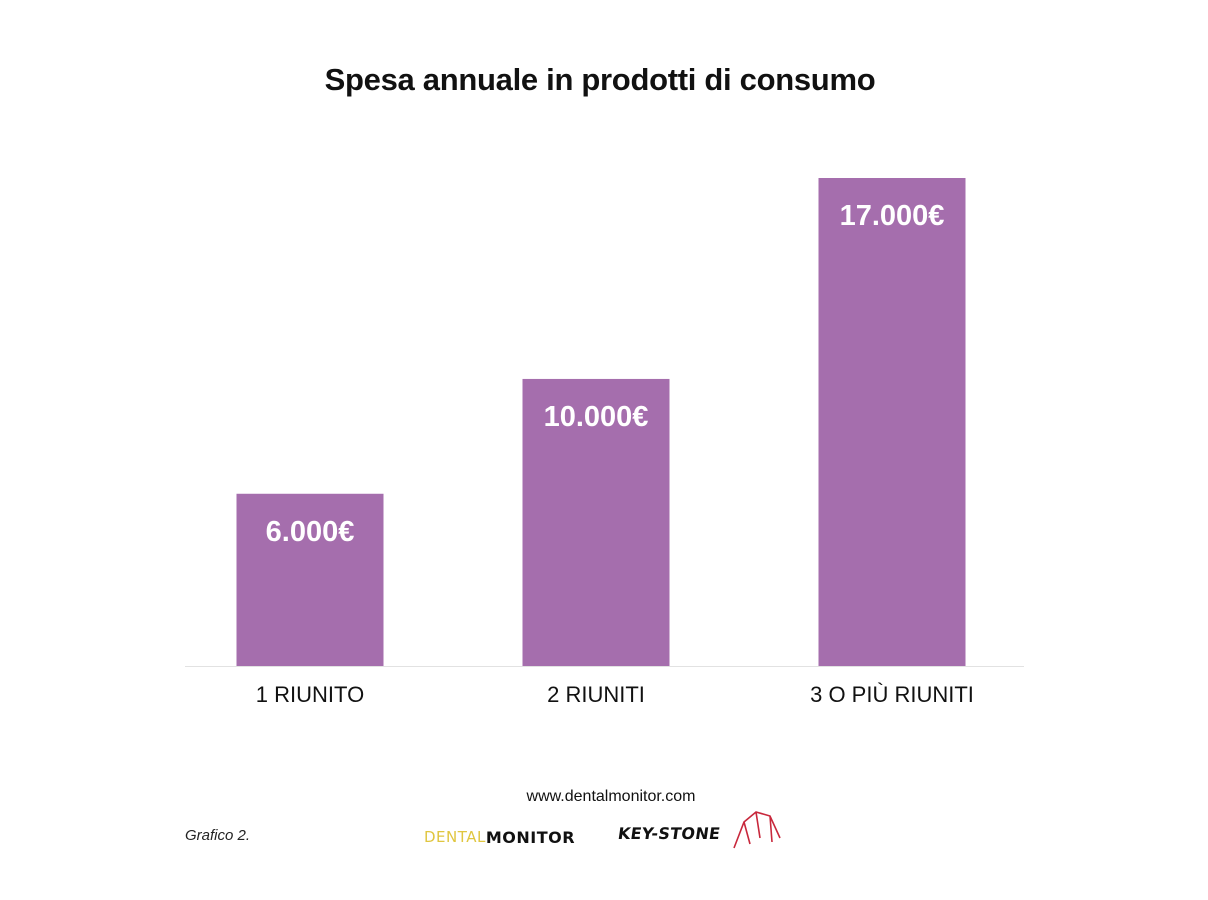 The image size is (1208, 900). Describe the element at coordinates (455, 837) in the screenshot. I see `dental-monitor-logo-part1: DENTAL` at that location.